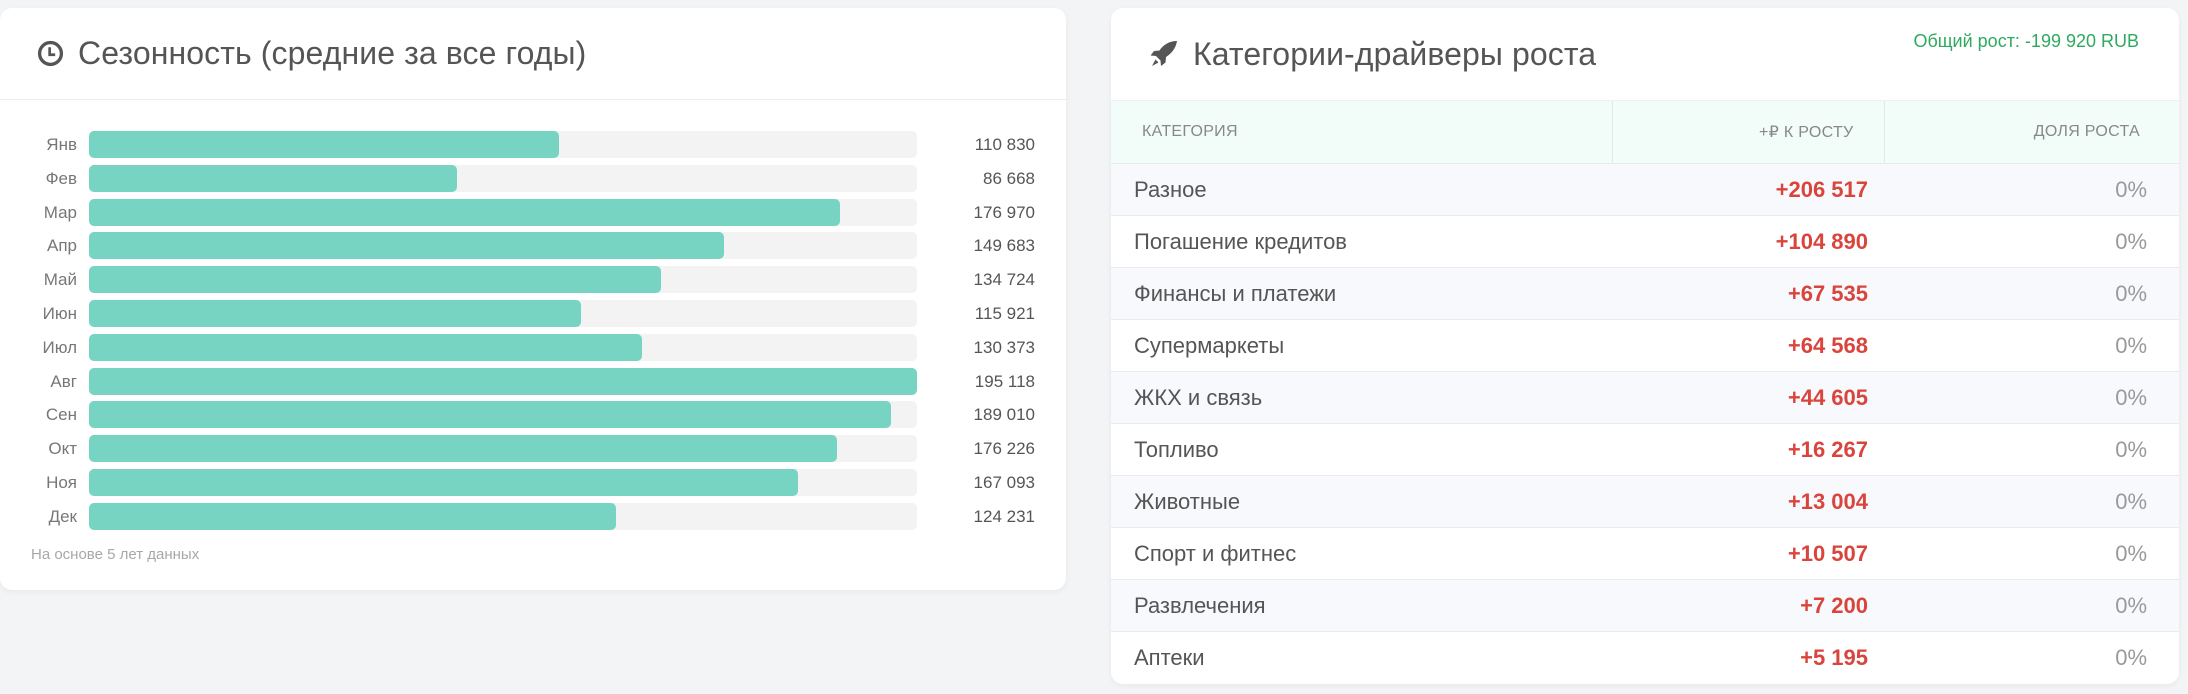 The width and height of the screenshot is (2188, 694). Describe the element at coordinates (1645, 553) in the screenshot. I see `table-row: Спорт и фитнес +10 507 0%` at that location.